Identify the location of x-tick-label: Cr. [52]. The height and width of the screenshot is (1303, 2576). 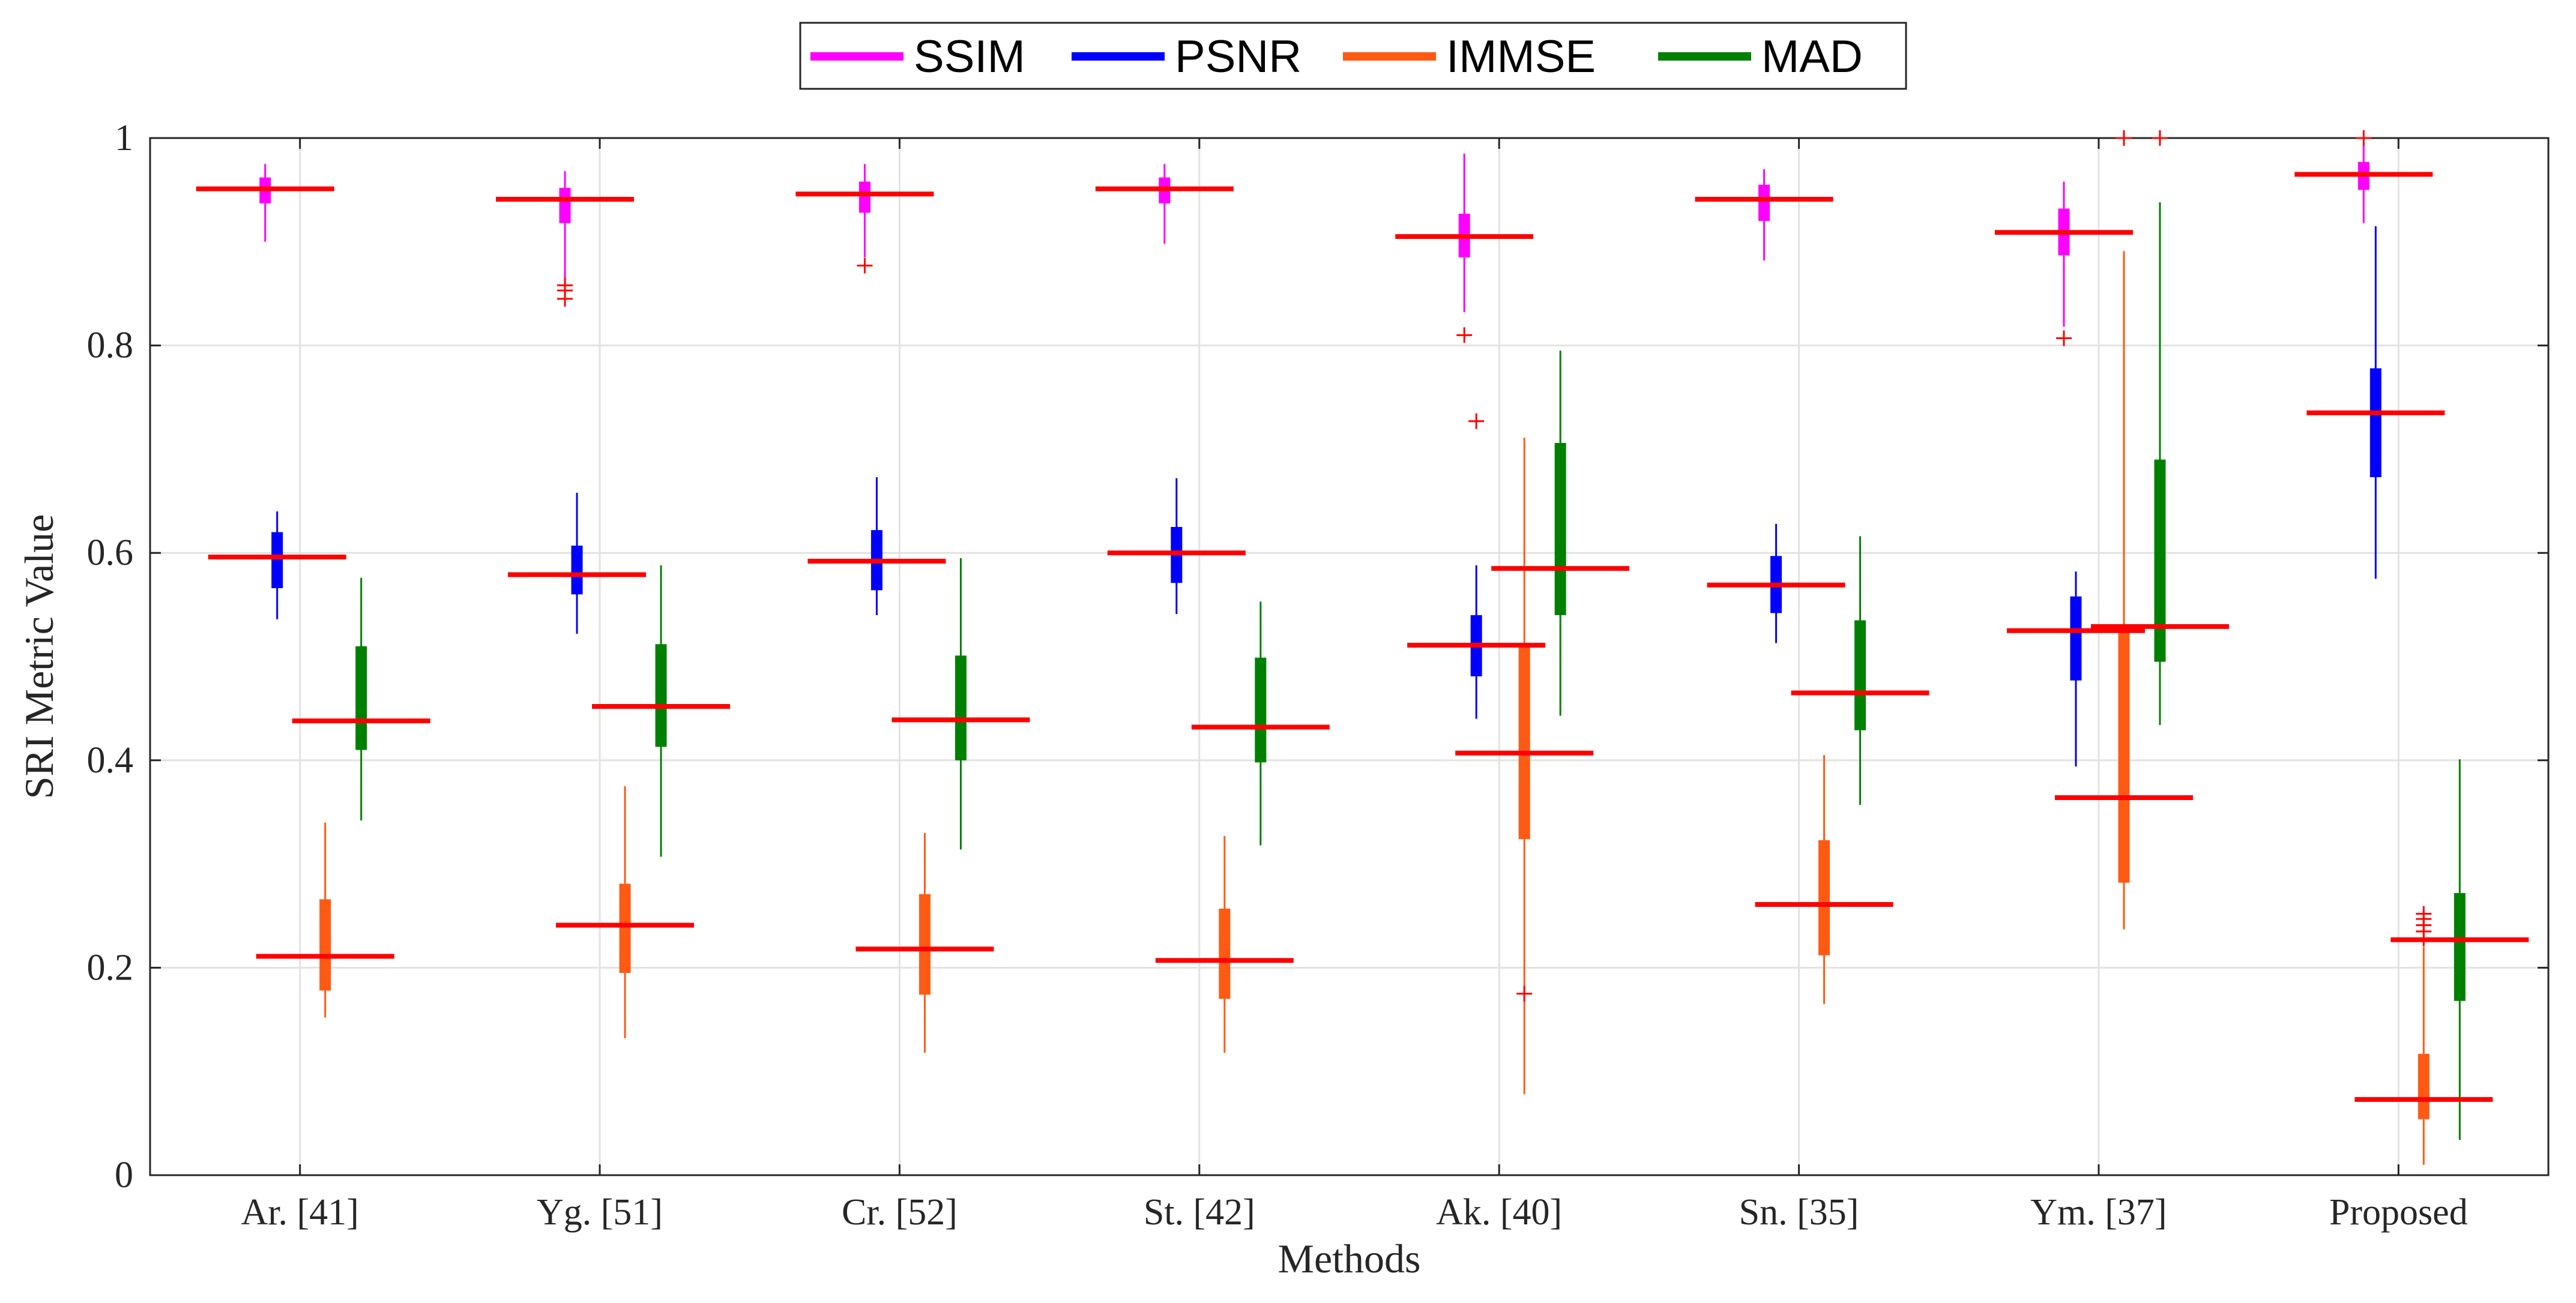
(900, 1212).